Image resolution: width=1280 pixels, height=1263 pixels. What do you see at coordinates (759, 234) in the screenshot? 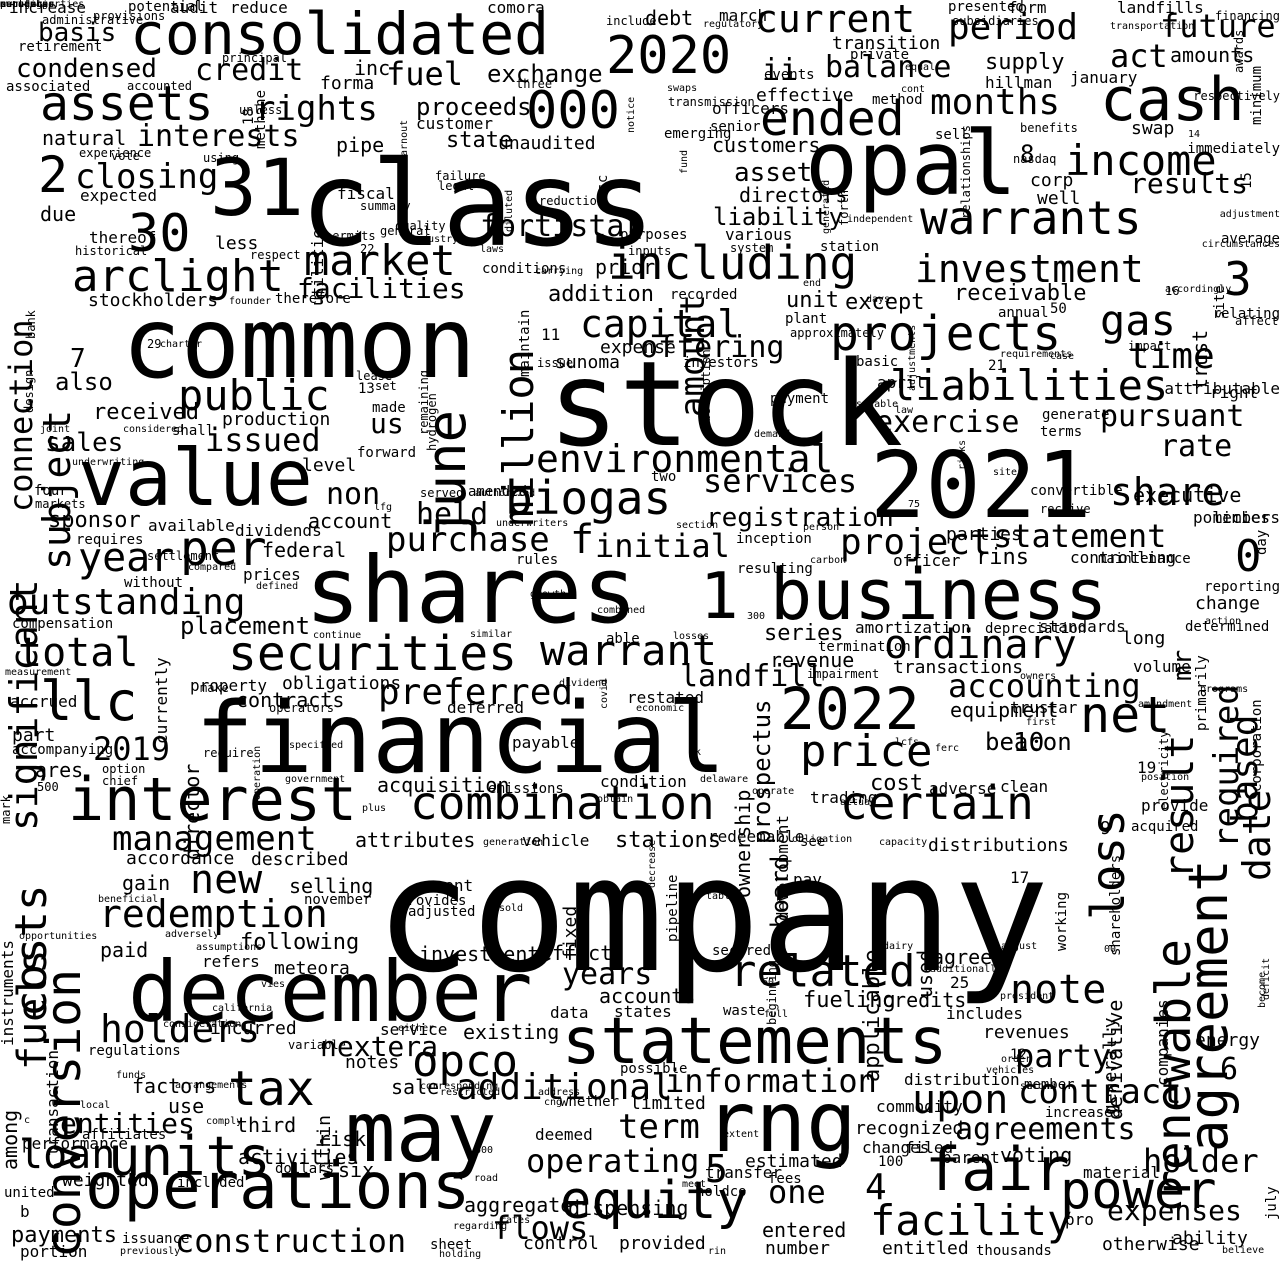
I see `cloud-word: various` at bounding box center [759, 234].